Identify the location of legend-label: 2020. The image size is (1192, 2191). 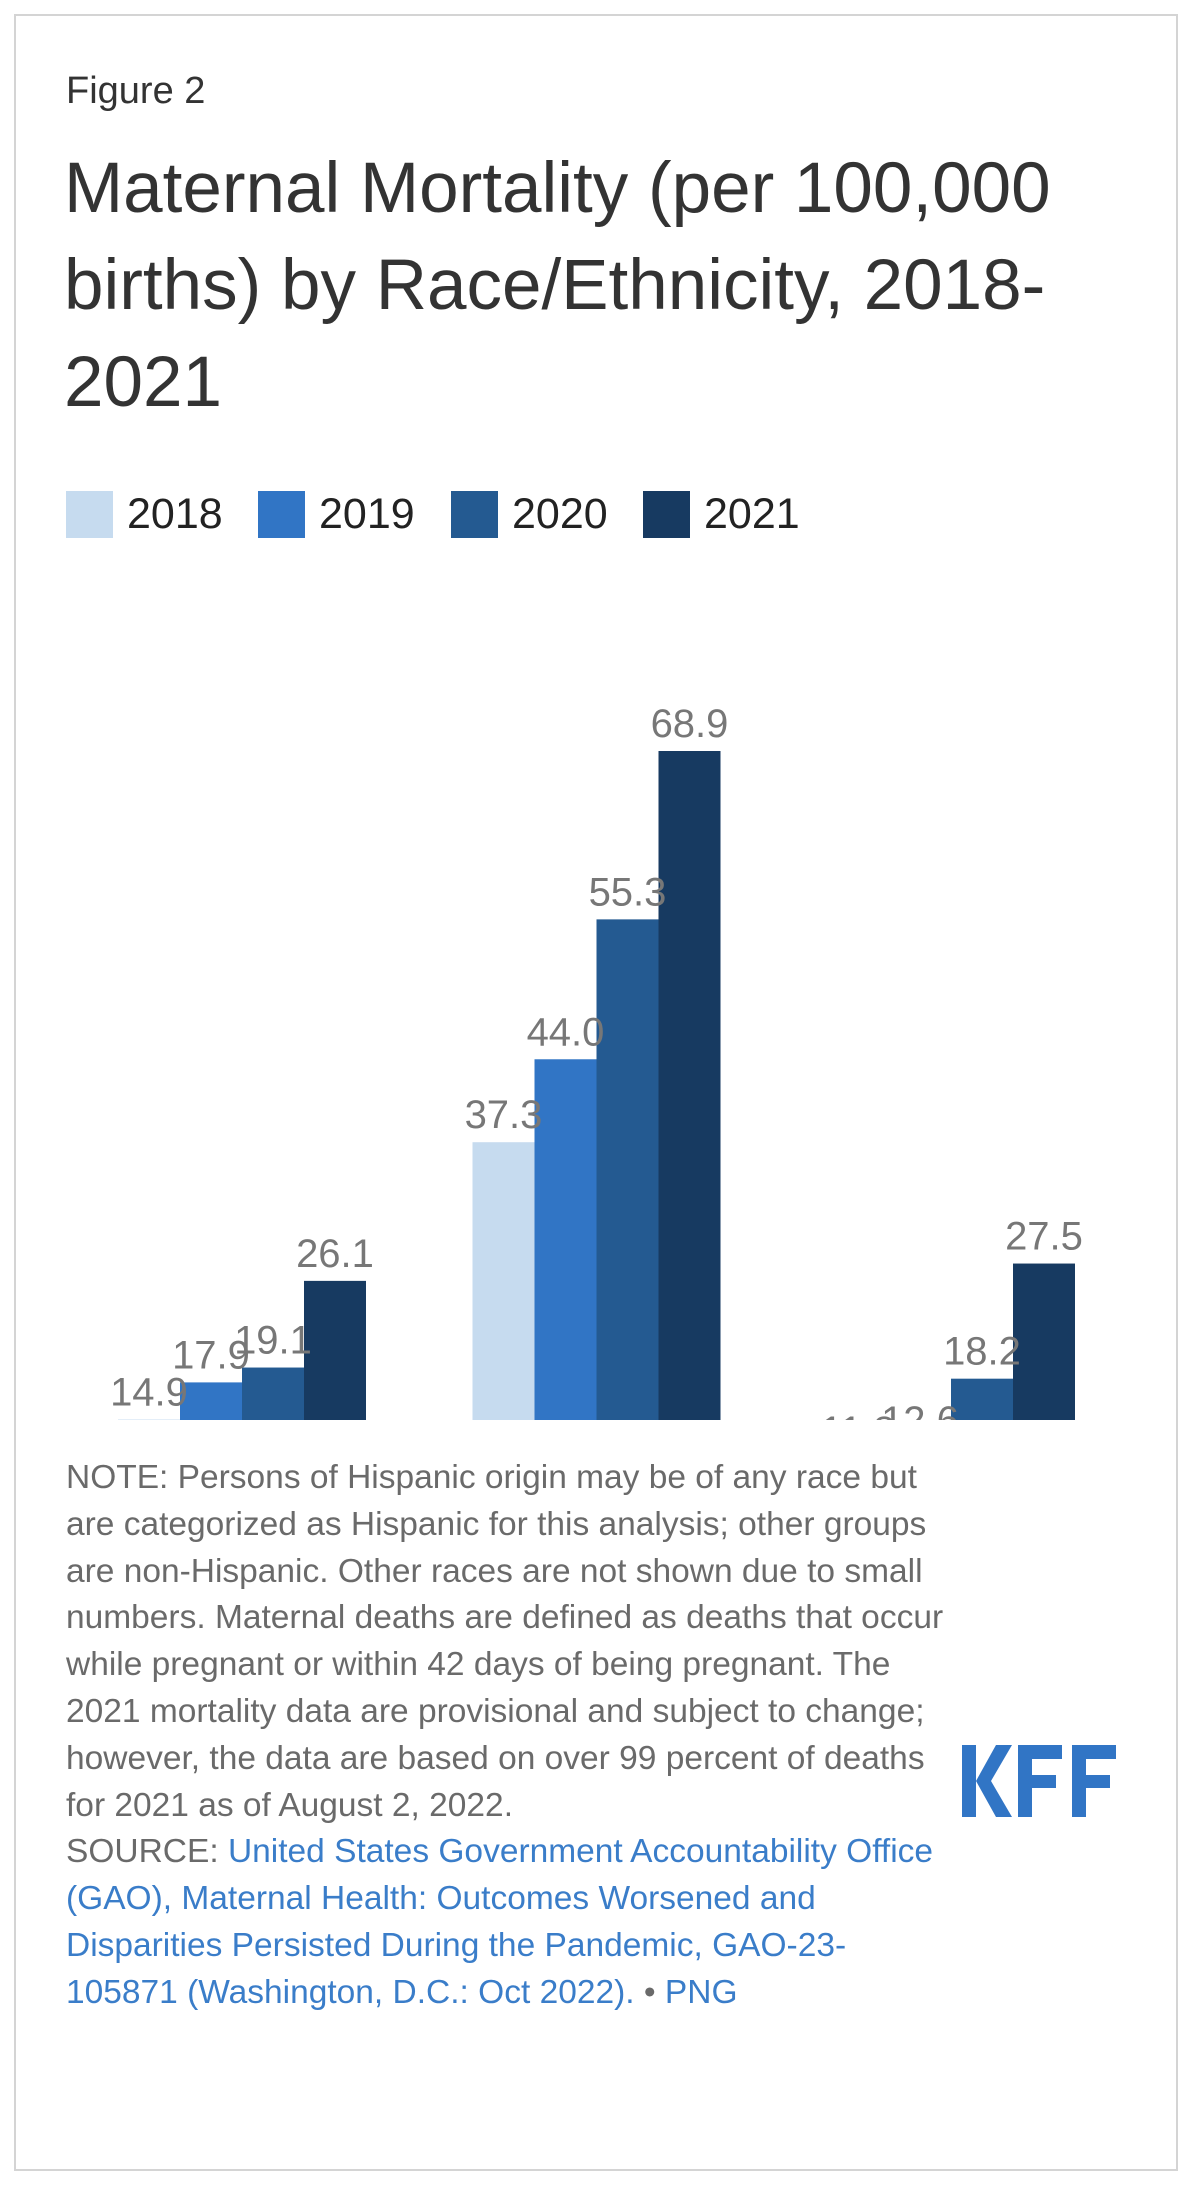
(560, 514).